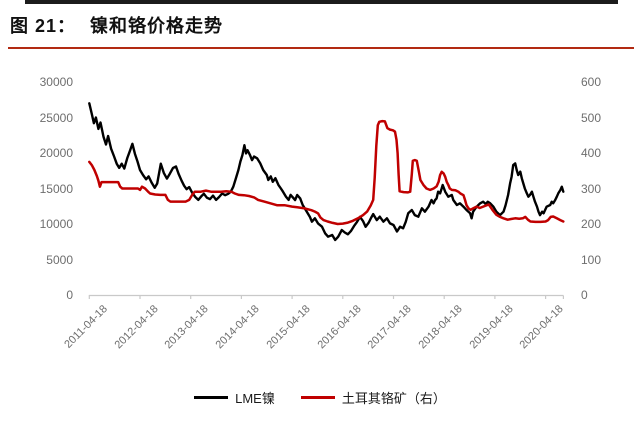  What do you see at coordinates (69, 295) in the screenshot?
I see `y-left-tick-label: 0` at bounding box center [69, 295].